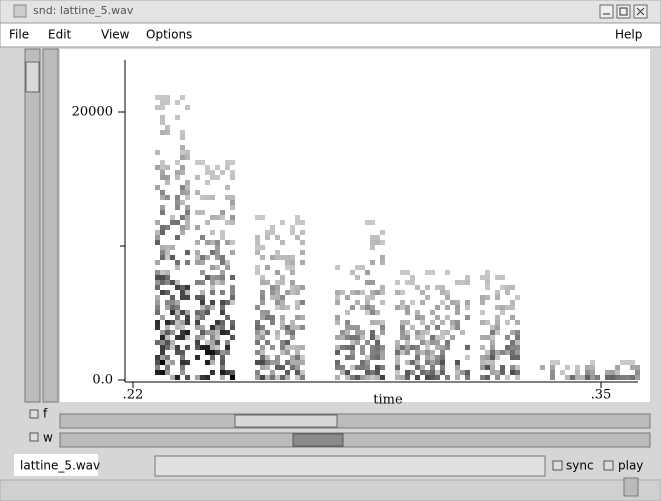  I want to click on f-checkbox, so click(34, 414).